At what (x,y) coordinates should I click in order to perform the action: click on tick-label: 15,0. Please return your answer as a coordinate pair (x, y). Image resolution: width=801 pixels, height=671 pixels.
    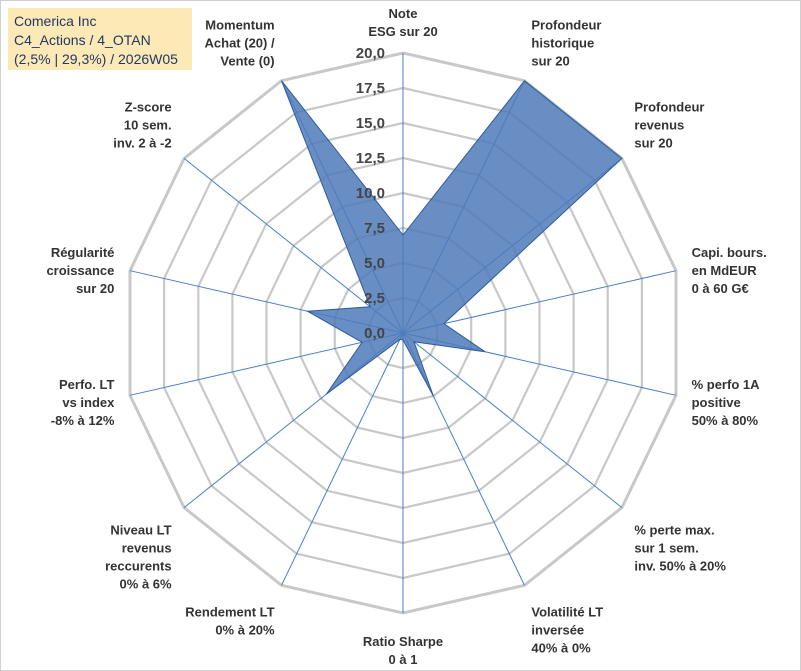
    Looking at the image, I should click on (370, 123).